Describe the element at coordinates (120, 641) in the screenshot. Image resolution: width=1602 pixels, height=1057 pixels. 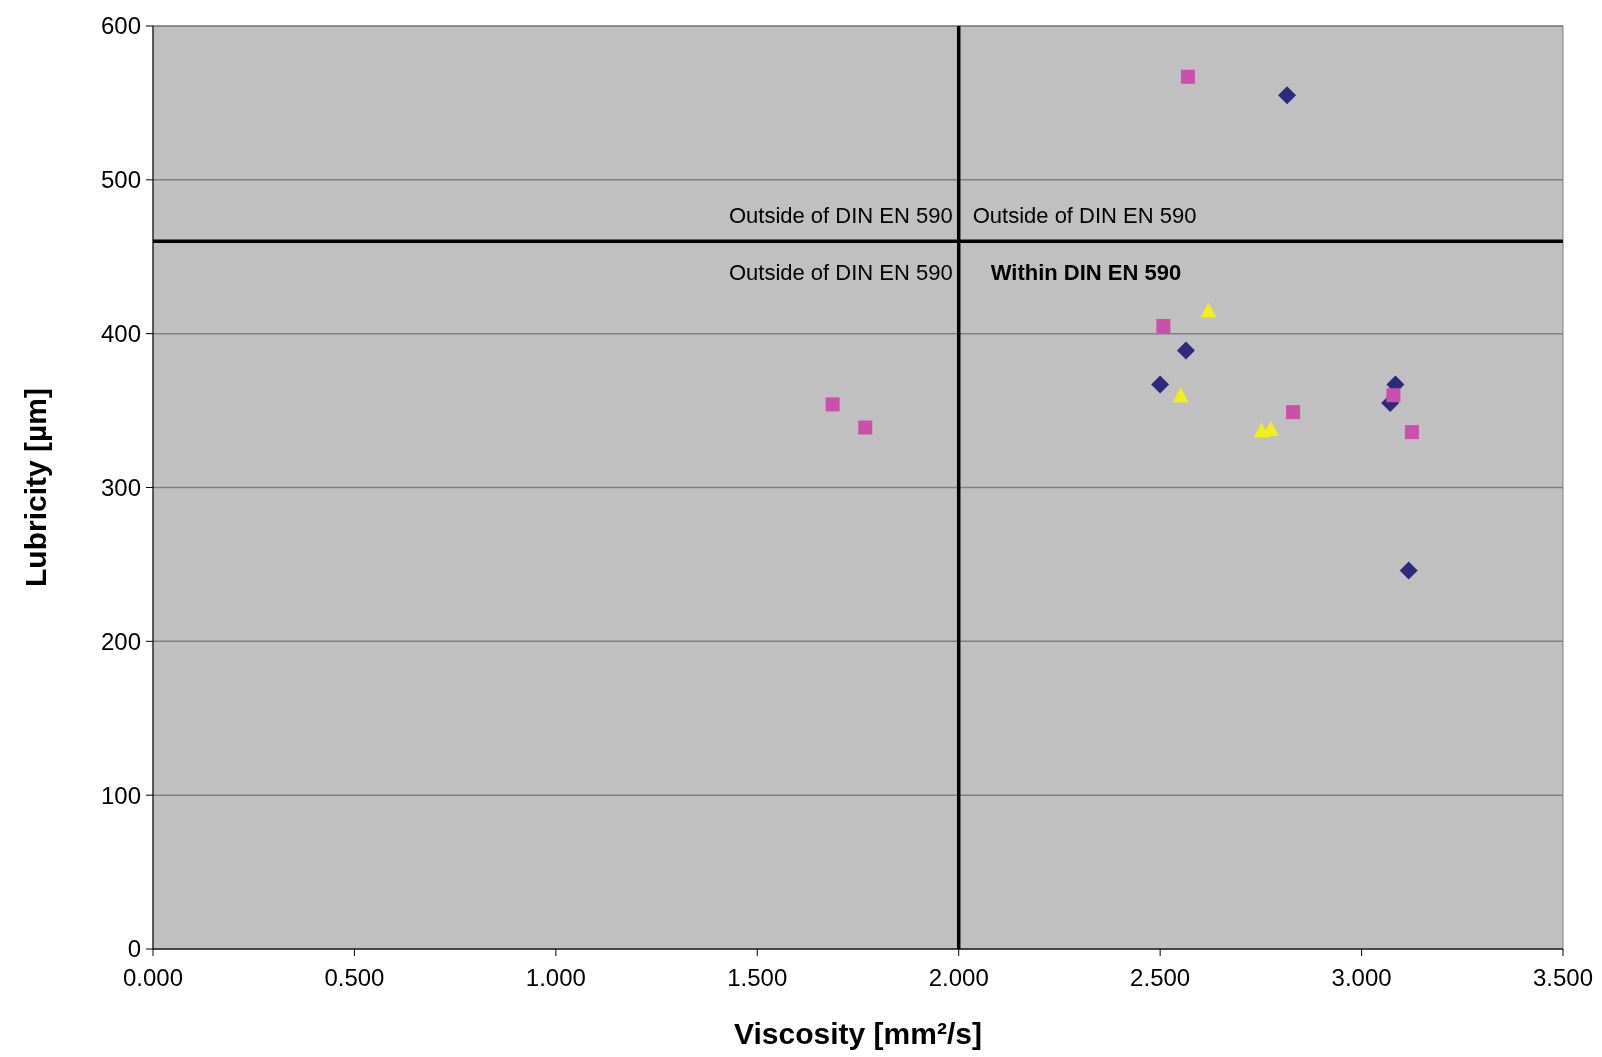
I see `y-tick-label: 200` at that location.